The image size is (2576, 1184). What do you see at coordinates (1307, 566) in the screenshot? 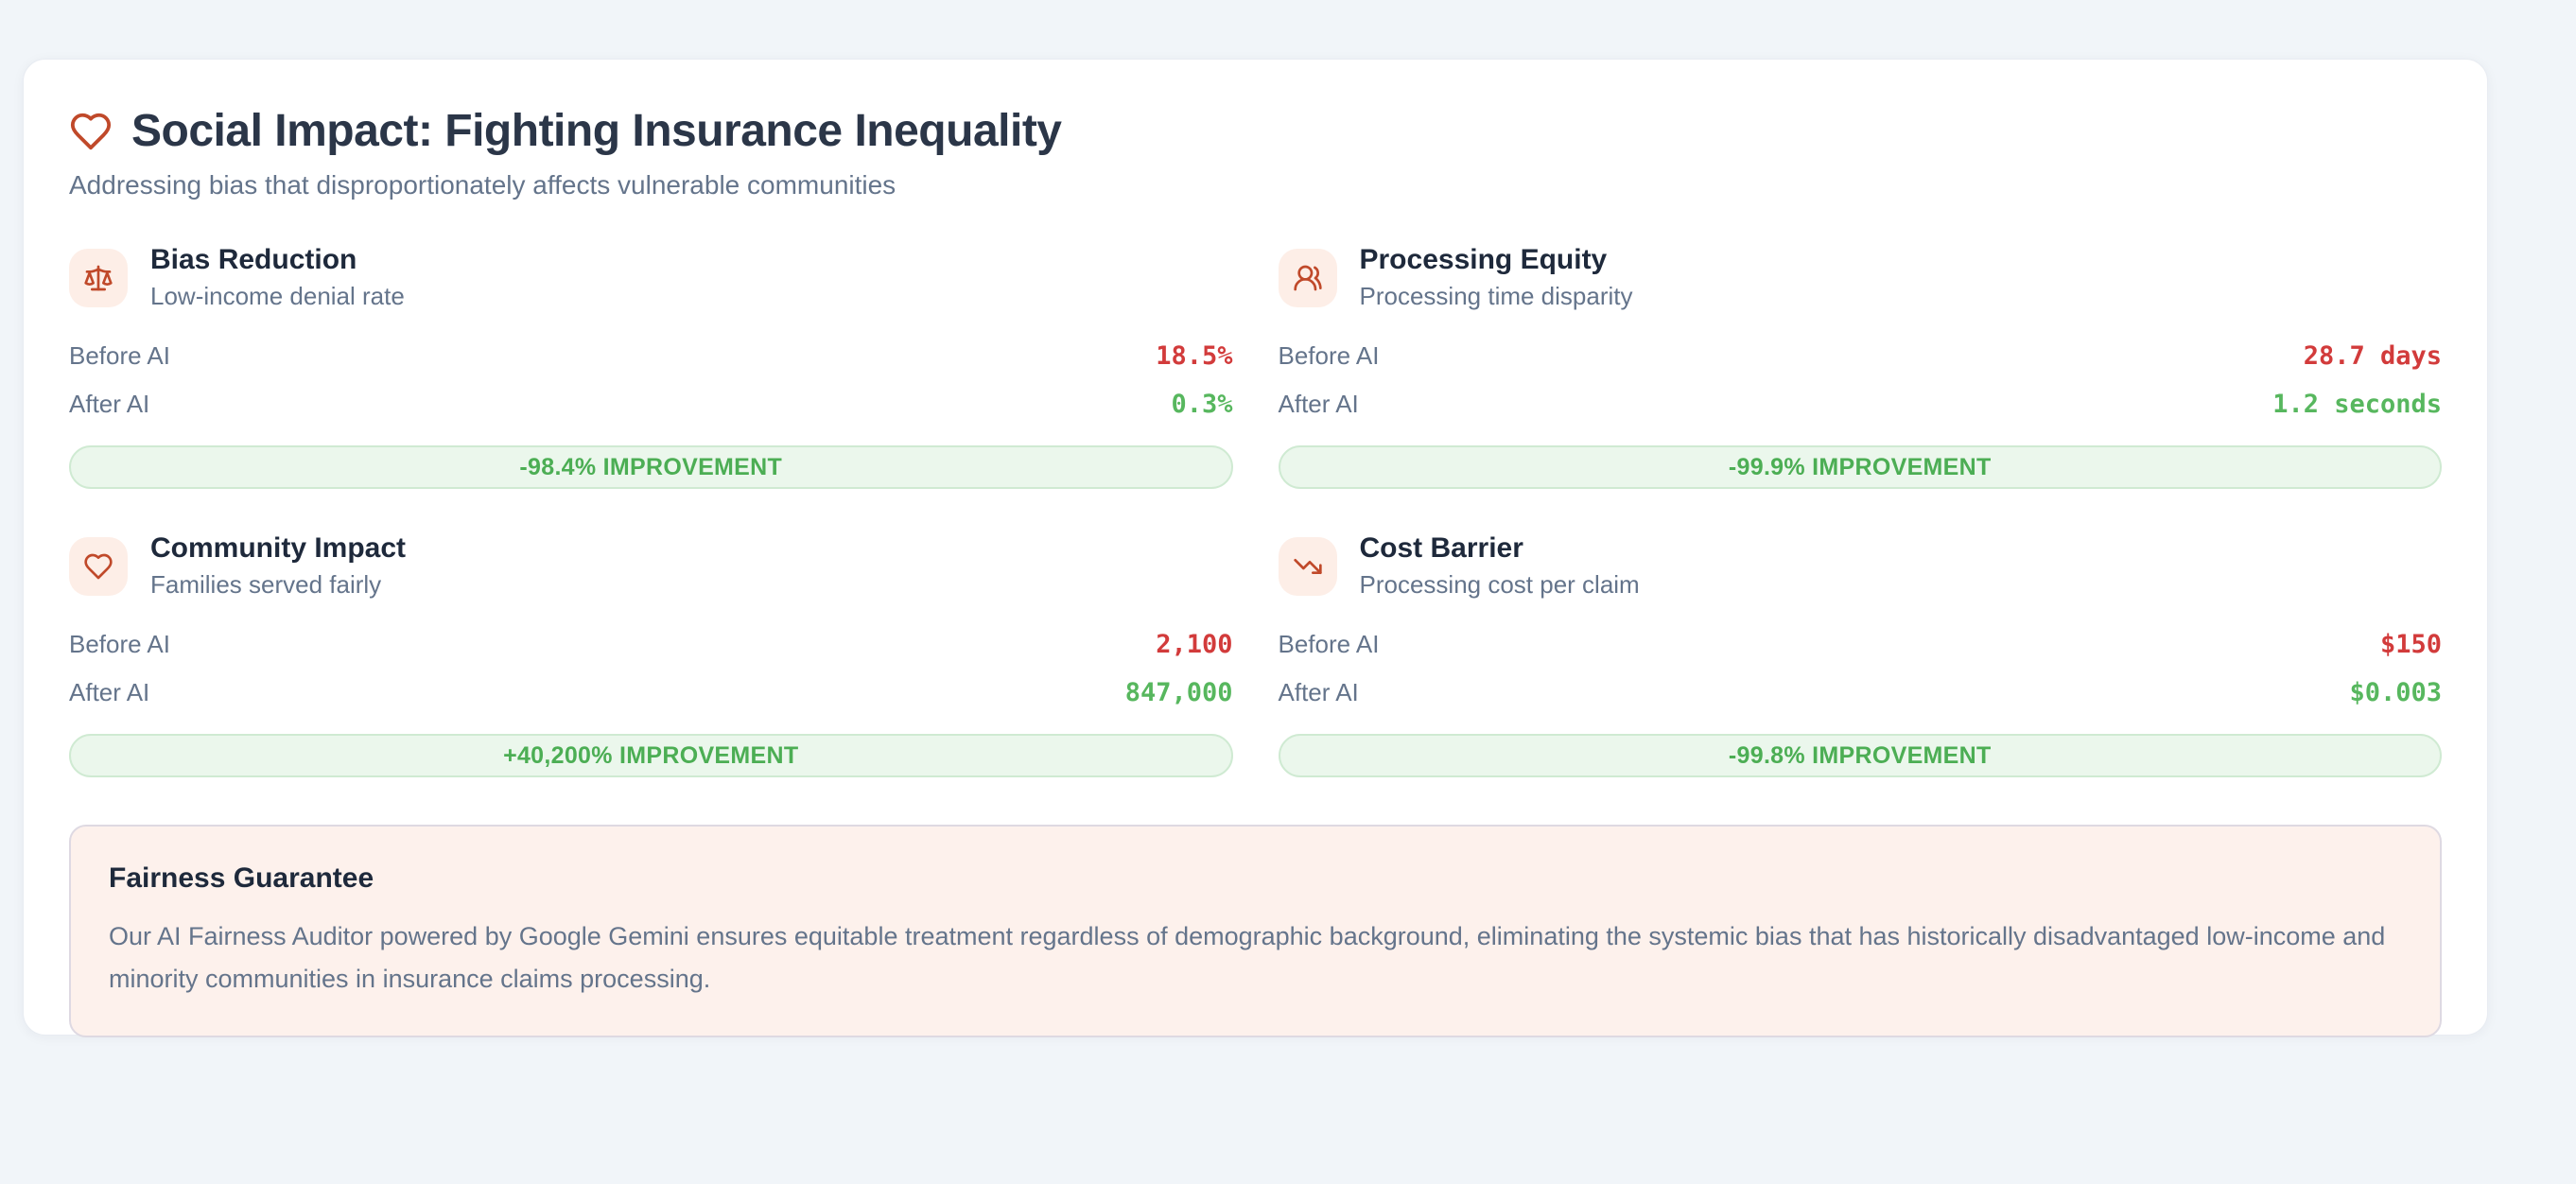
I see `trending-down-icon` at bounding box center [1307, 566].